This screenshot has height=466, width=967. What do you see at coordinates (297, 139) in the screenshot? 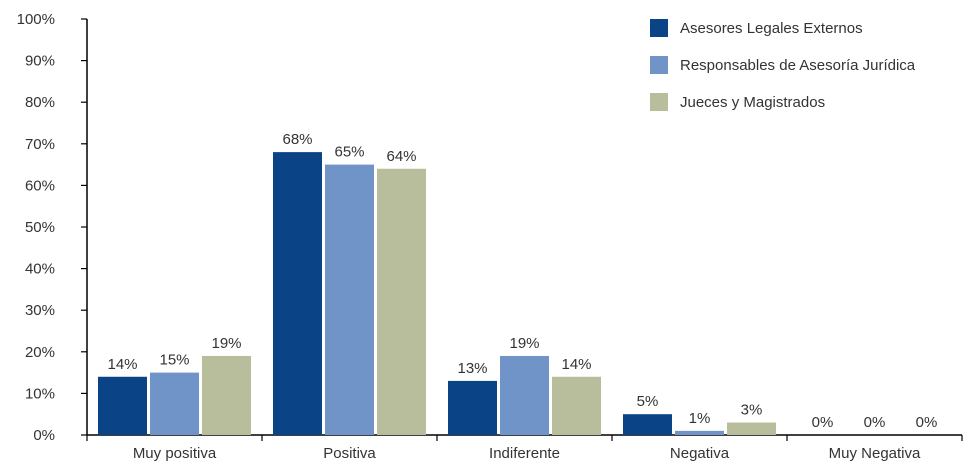
I see `data-label: 68%` at bounding box center [297, 139].